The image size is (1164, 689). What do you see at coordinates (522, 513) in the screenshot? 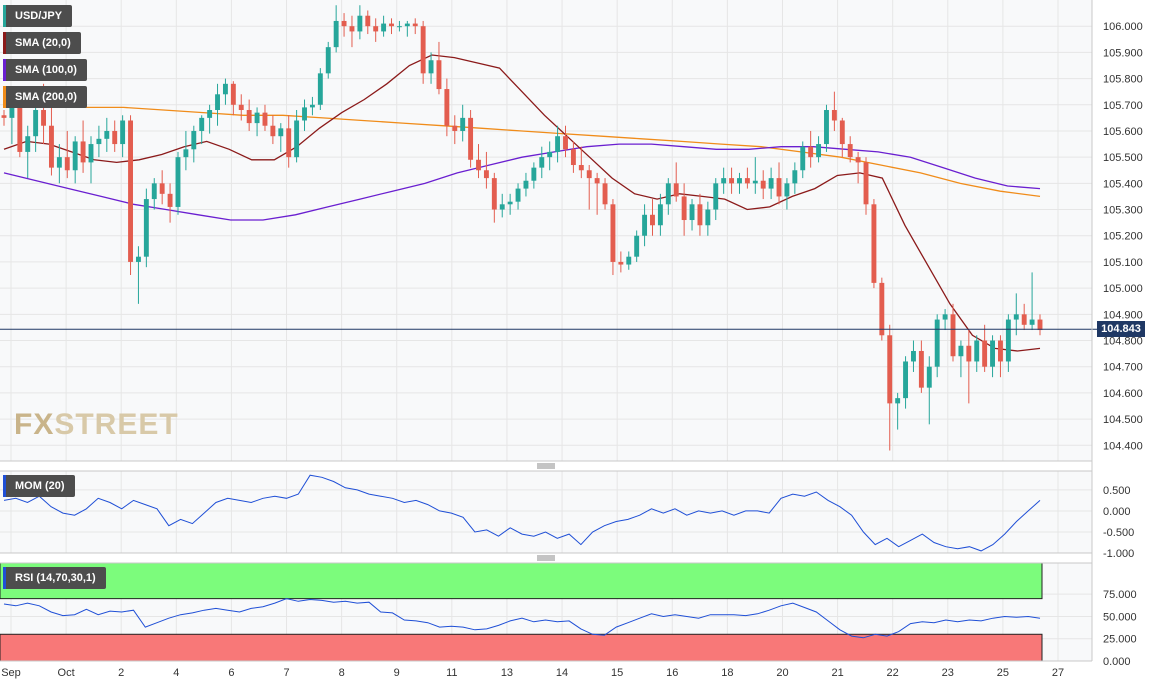
I see `mom-line` at bounding box center [522, 513].